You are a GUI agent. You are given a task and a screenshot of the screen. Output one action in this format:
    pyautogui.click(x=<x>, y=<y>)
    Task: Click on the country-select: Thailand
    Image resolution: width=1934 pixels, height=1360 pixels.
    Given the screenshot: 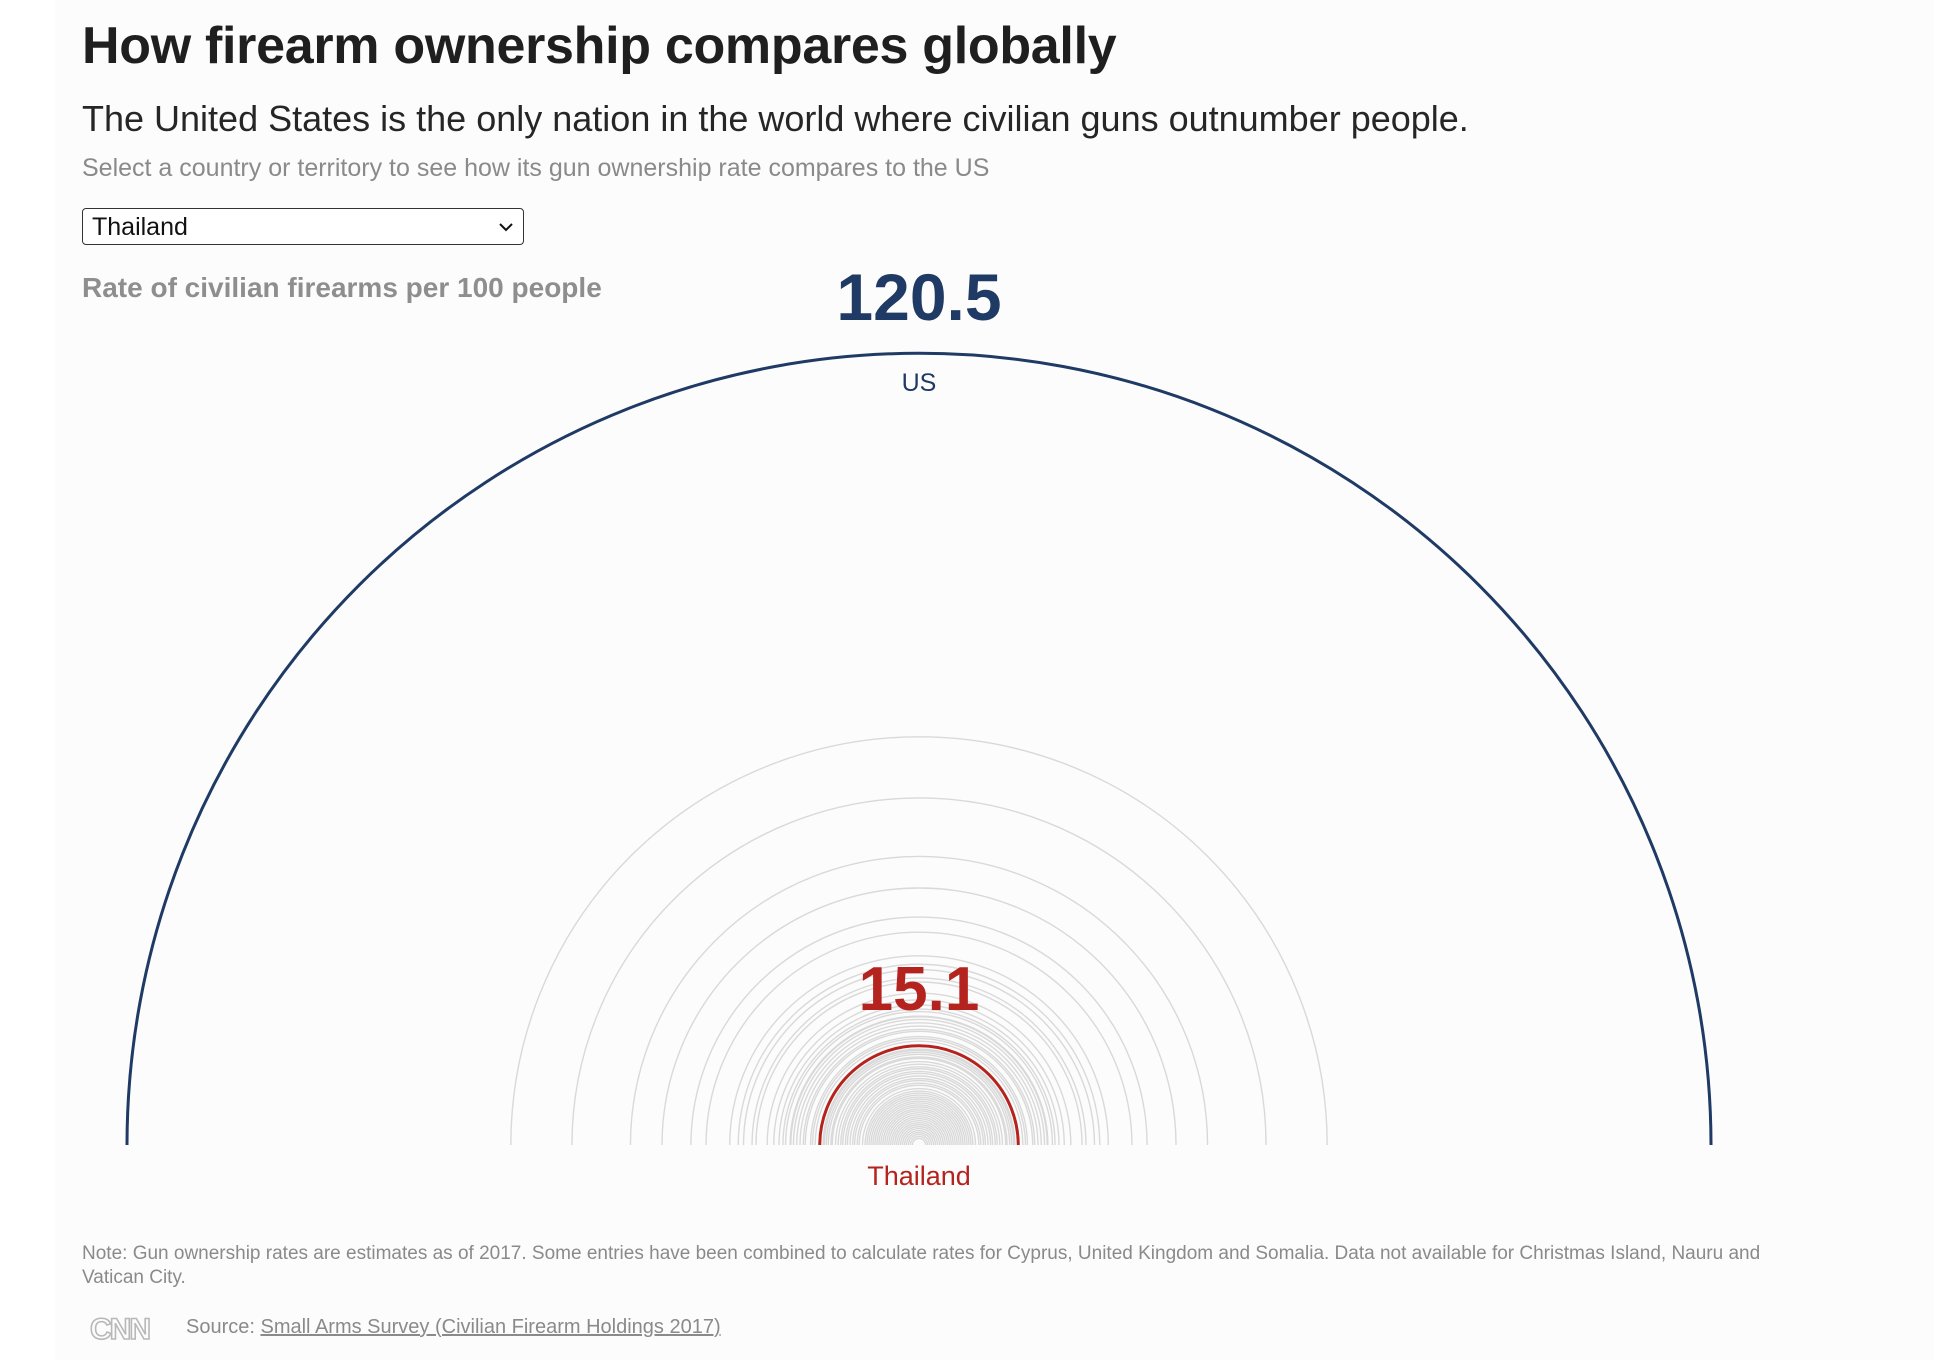 What is the action you would take?
    pyautogui.click(x=303, y=226)
    